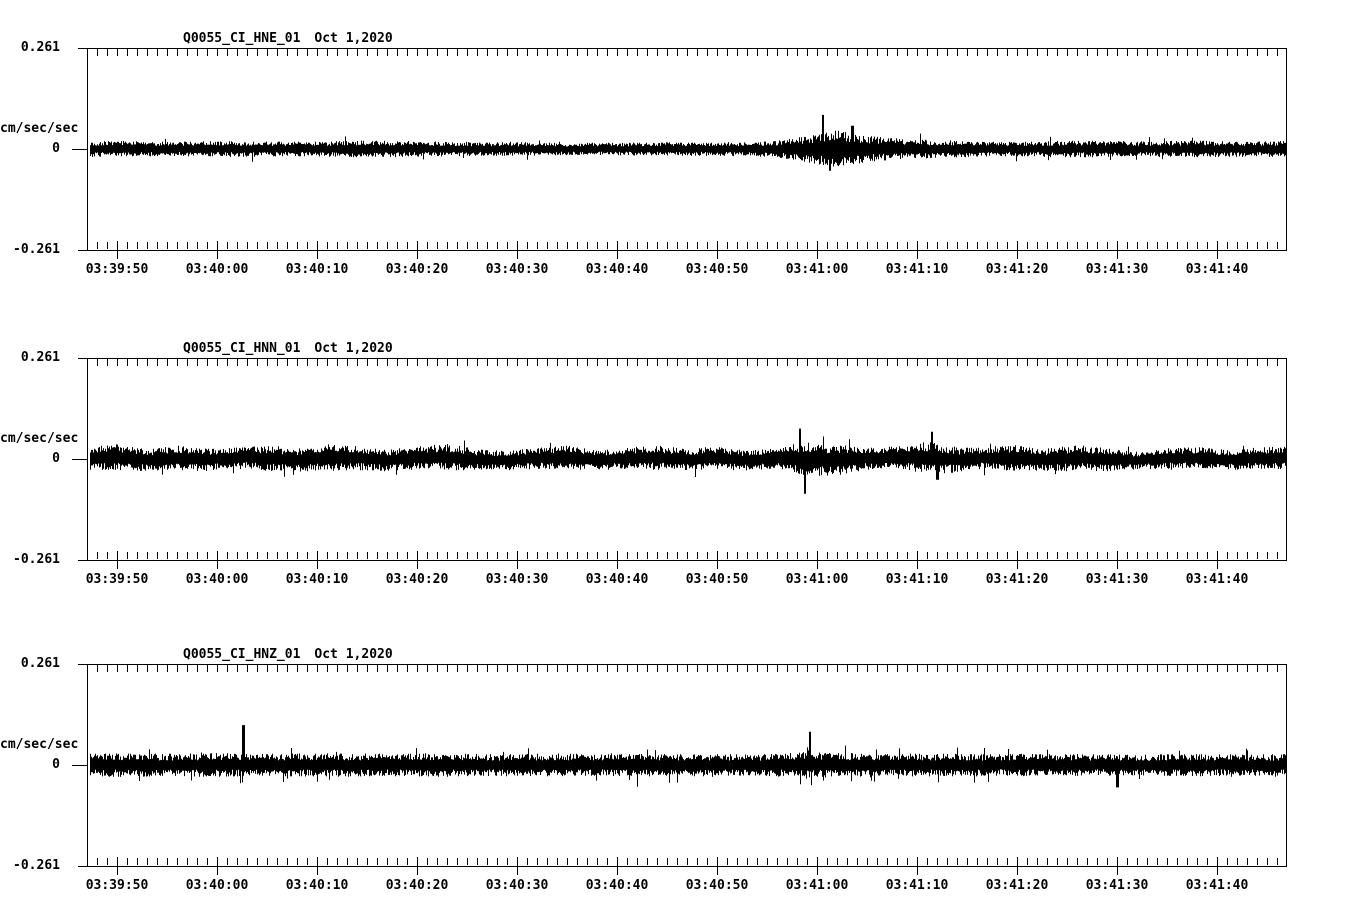 The image size is (1358, 924). I want to click on waveform-trace-HNE, so click(688, 142).